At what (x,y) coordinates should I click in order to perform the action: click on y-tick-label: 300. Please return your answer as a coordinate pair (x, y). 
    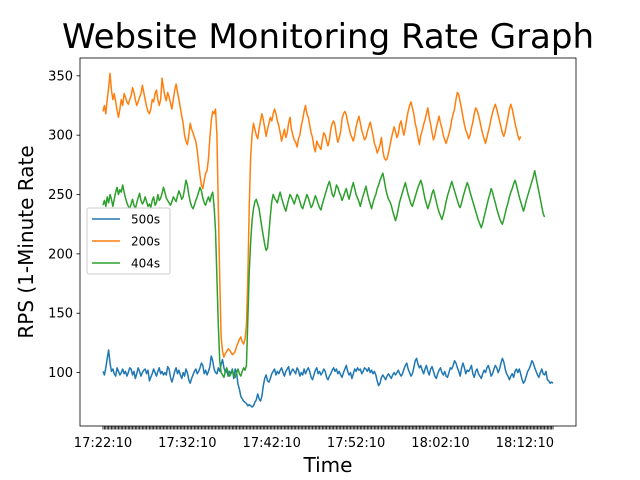
    Looking at the image, I should click on (60, 136).